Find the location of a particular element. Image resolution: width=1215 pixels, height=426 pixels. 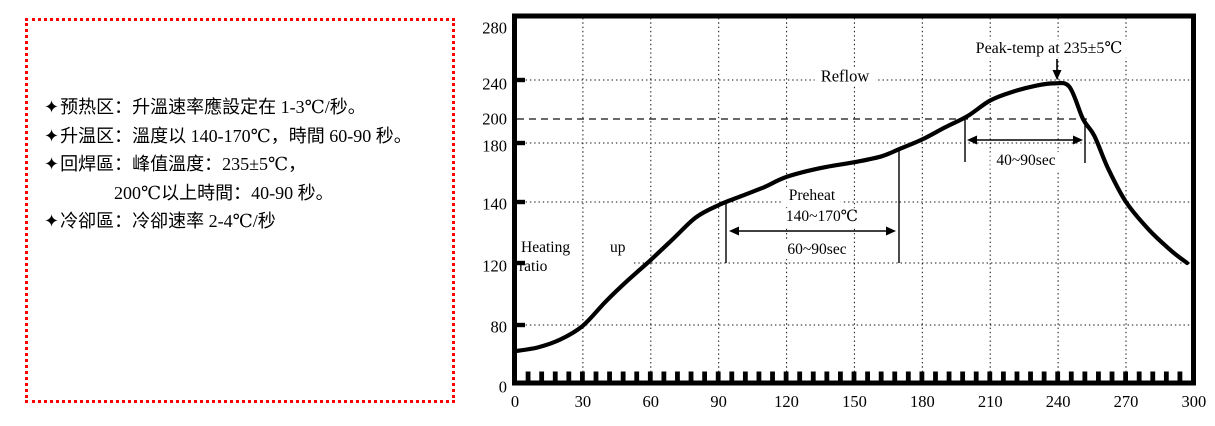

note-line-preheat-zone: ✦预热区：升溫速率應設定在 1-3℃/秒。 is located at coordinates (245, 107).